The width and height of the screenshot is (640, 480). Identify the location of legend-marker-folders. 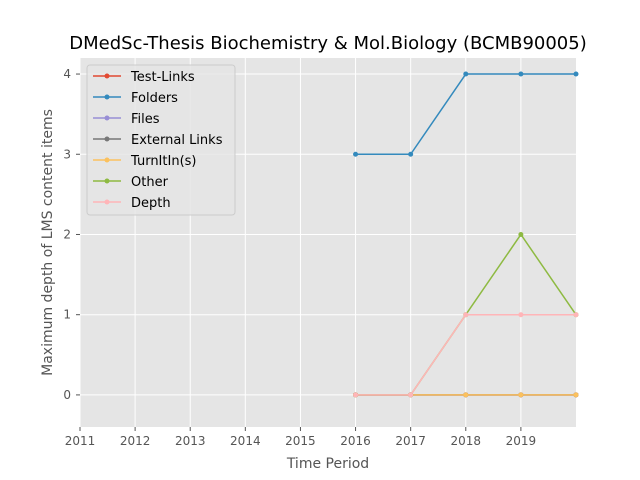
(107, 97).